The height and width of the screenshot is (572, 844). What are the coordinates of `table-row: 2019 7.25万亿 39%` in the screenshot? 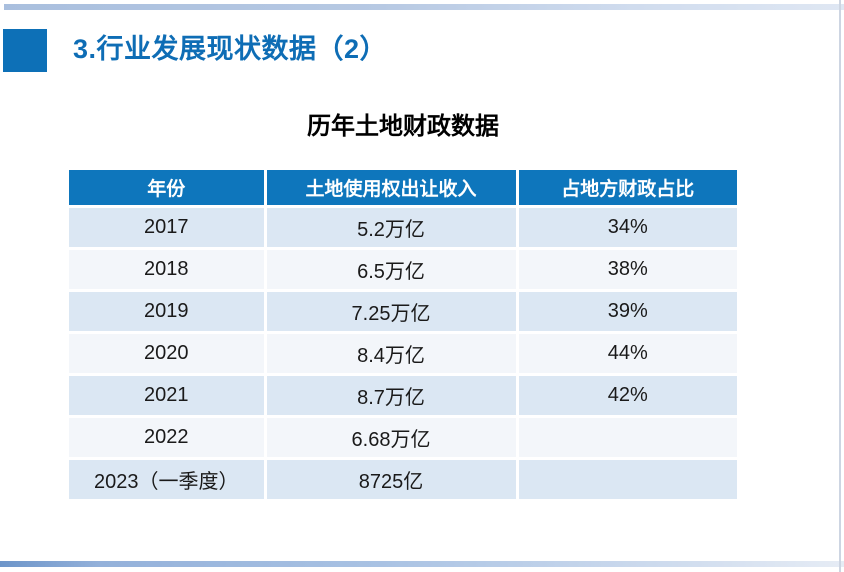 It's located at (403, 311).